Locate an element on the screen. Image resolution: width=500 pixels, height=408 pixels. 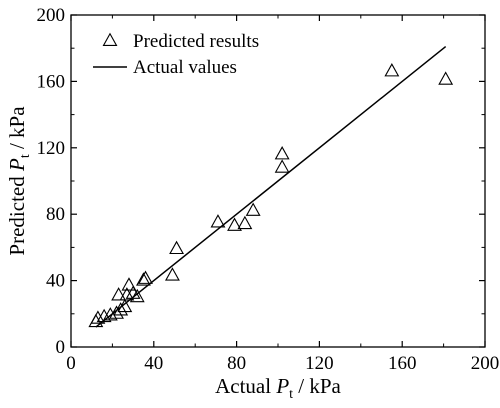
legend-marker-predicted is located at coordinates (110, 39).